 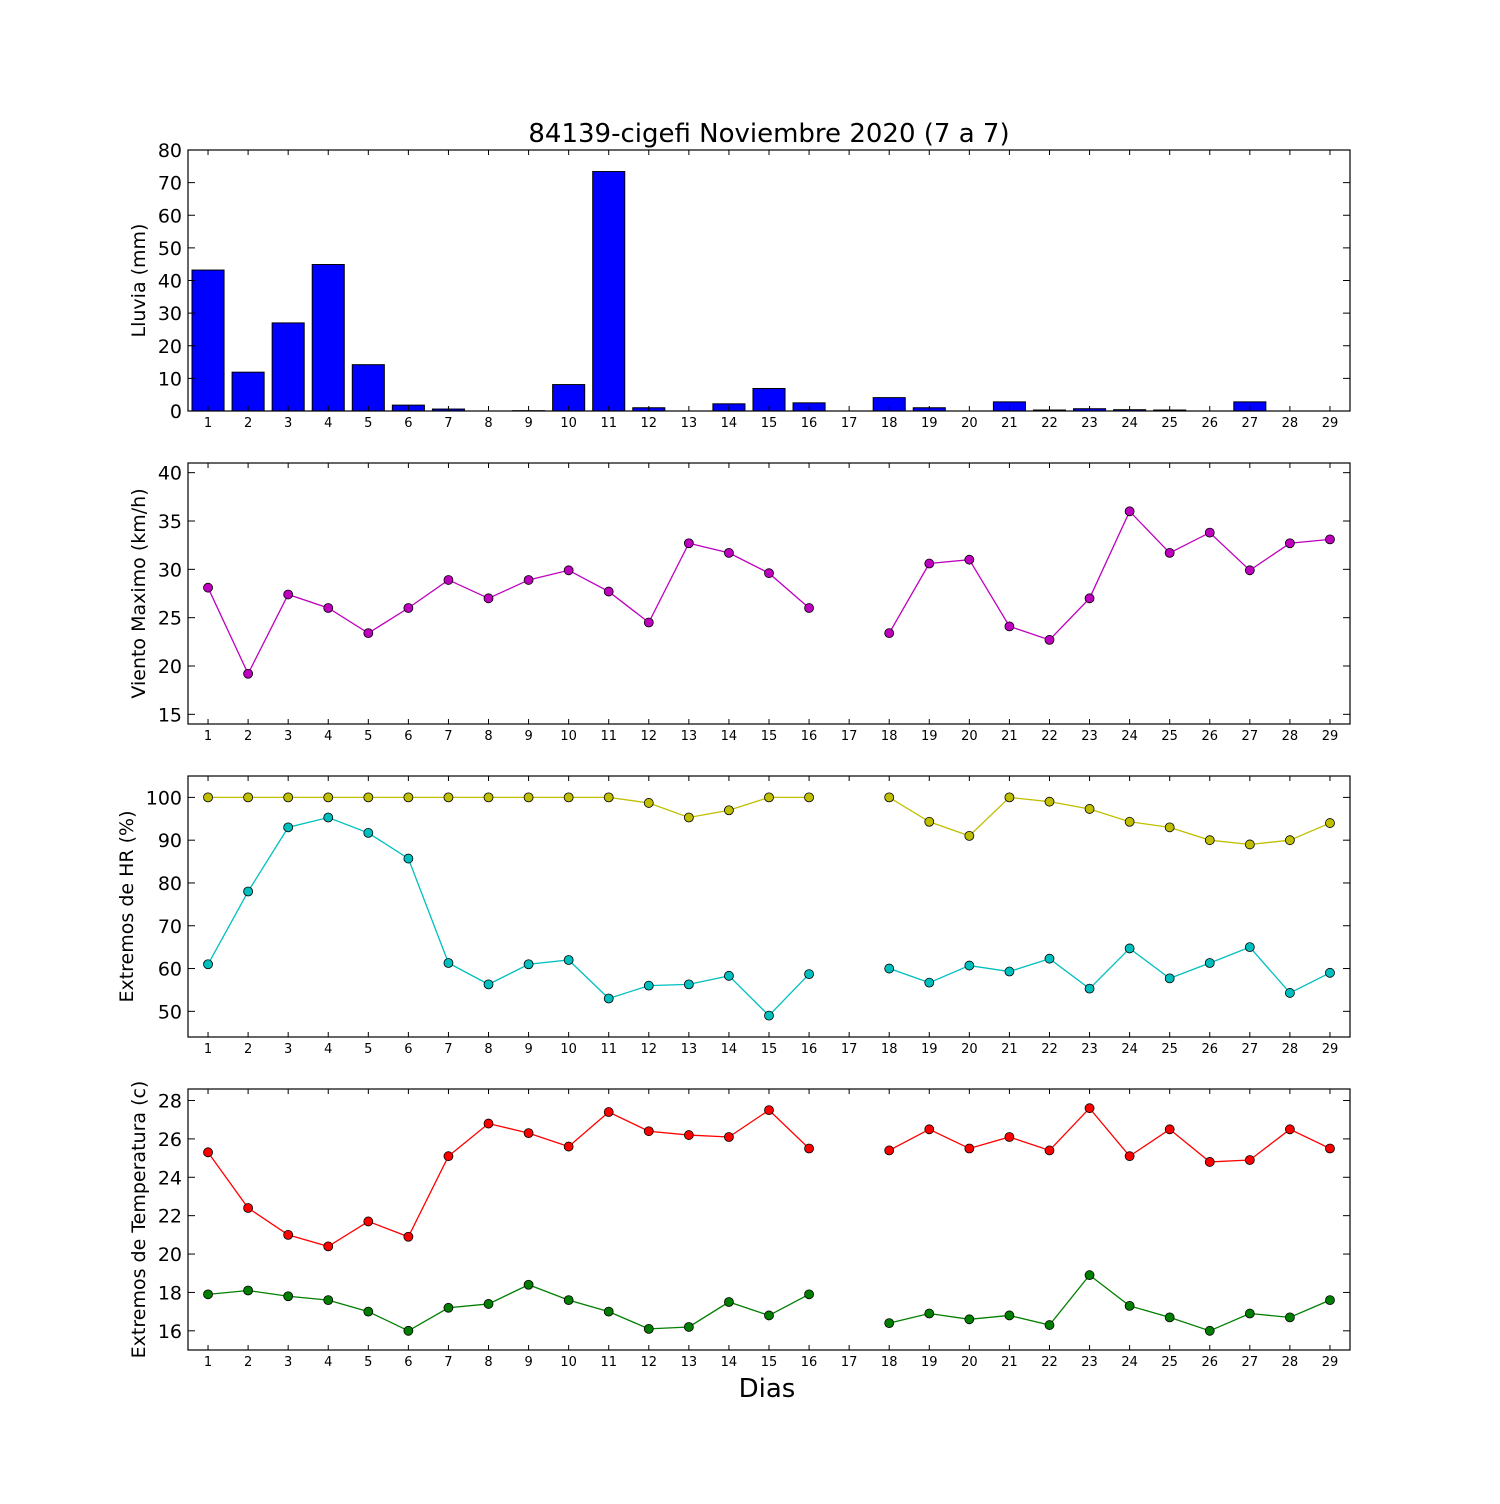 What do you see at coordinates (170, 1255) in the screenshot?
I see `y-tick-label: 20` at bounding box center [170, 1255].